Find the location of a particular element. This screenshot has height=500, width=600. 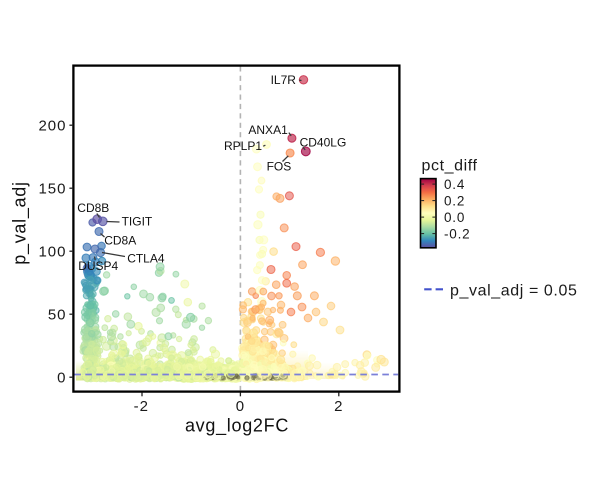

svg-text: TIGIT is located at coordinates (137, 221).